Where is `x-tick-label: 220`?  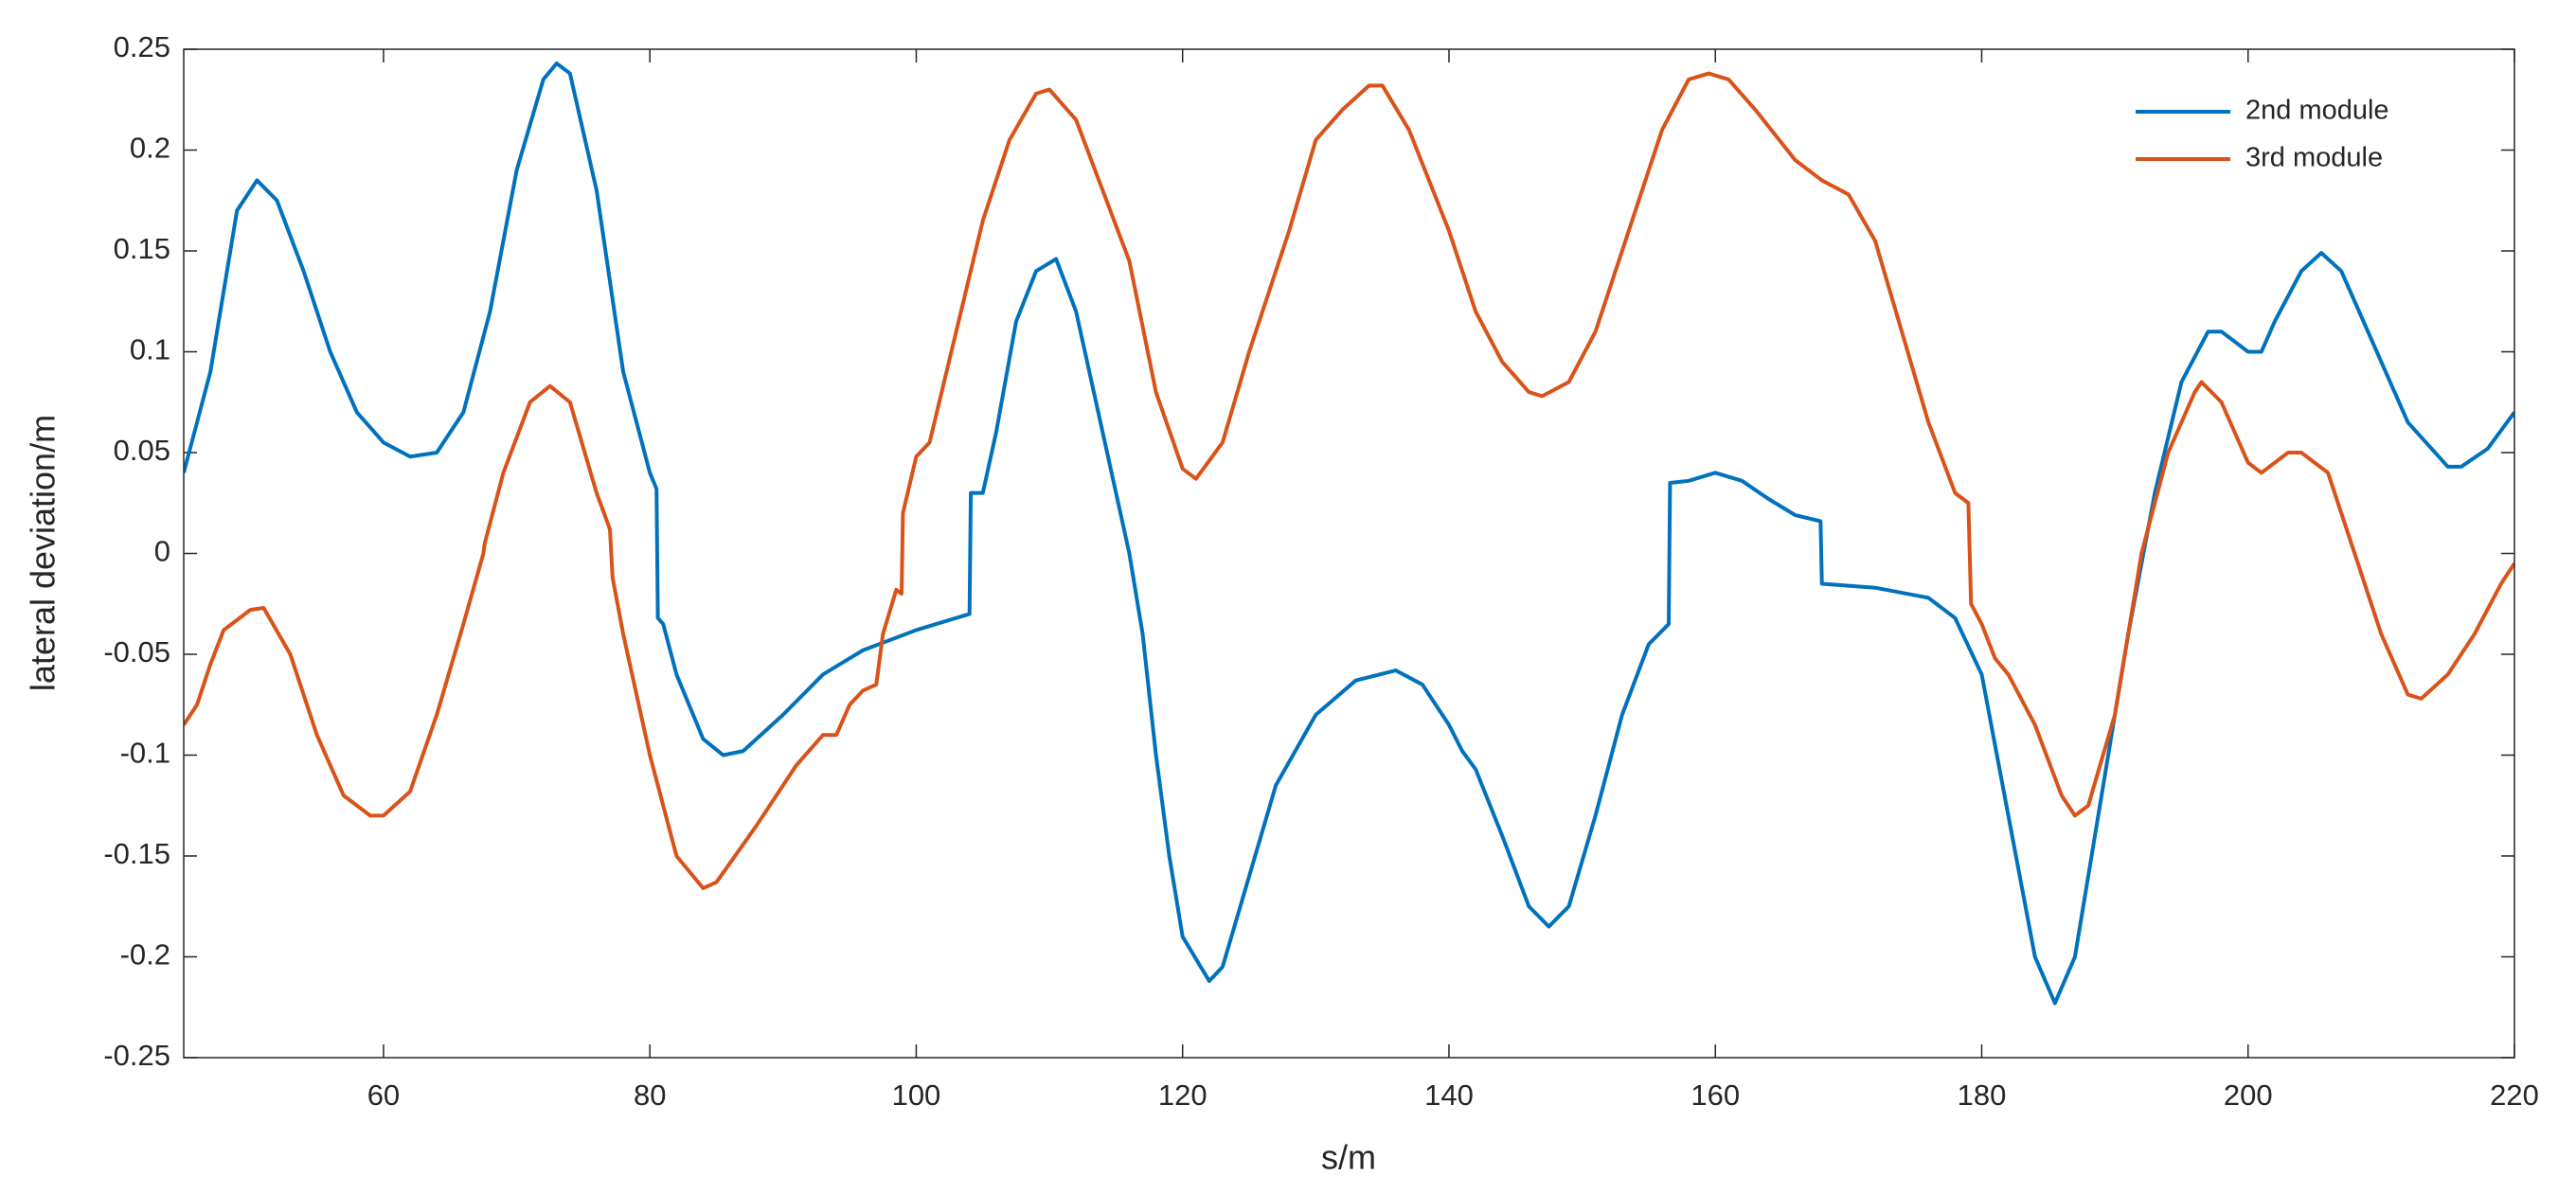
x-tick-label: 220 is located at coordinates (2514, 1095).